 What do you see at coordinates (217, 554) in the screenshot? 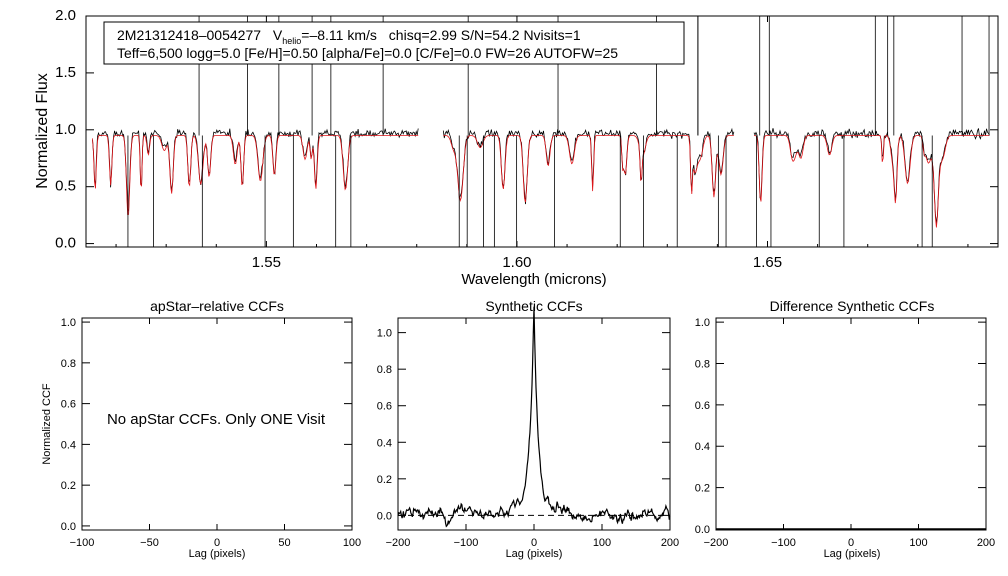
I see `apstar-ccf-x-axis-label: Lag (pixels)` at bounding box center [217, 554].